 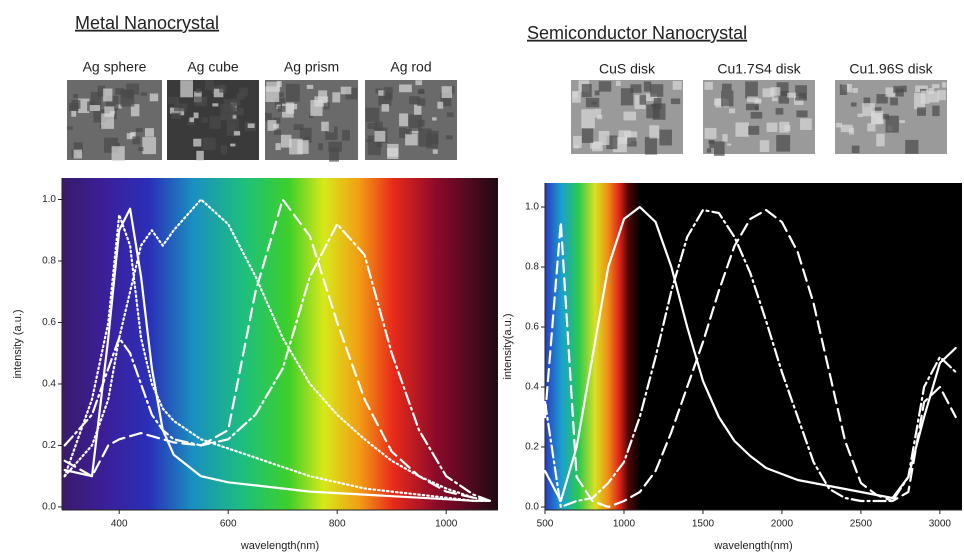 What do you see at coordinates (532, 267) in the screenshot?
I see `y-tick-label: 0.8` at bounding box center [532, 267].